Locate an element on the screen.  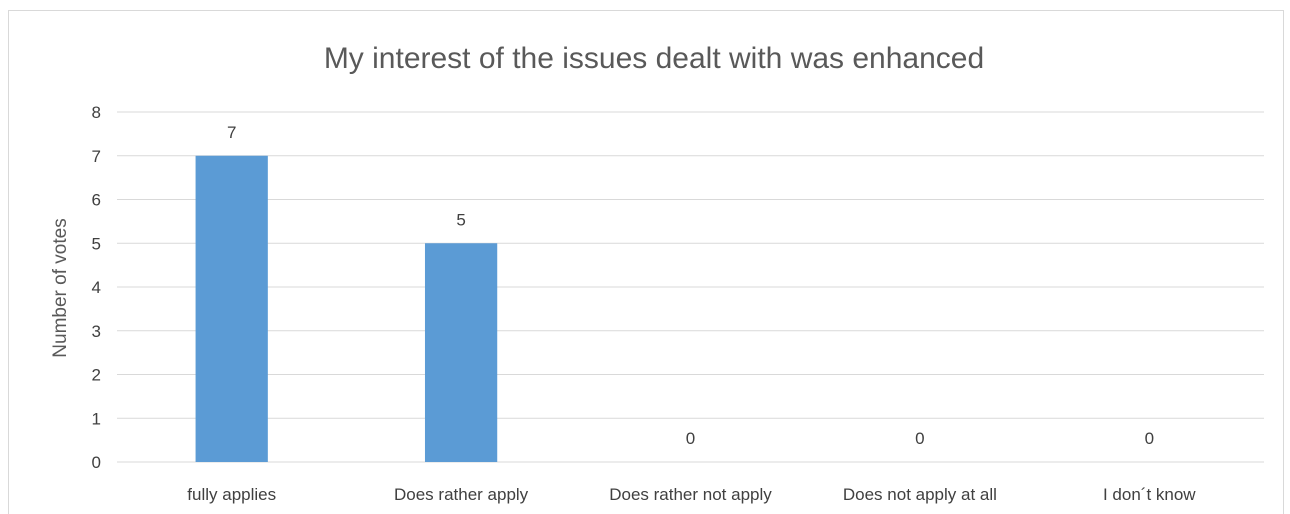
bars is located at coordinates (346, 308).